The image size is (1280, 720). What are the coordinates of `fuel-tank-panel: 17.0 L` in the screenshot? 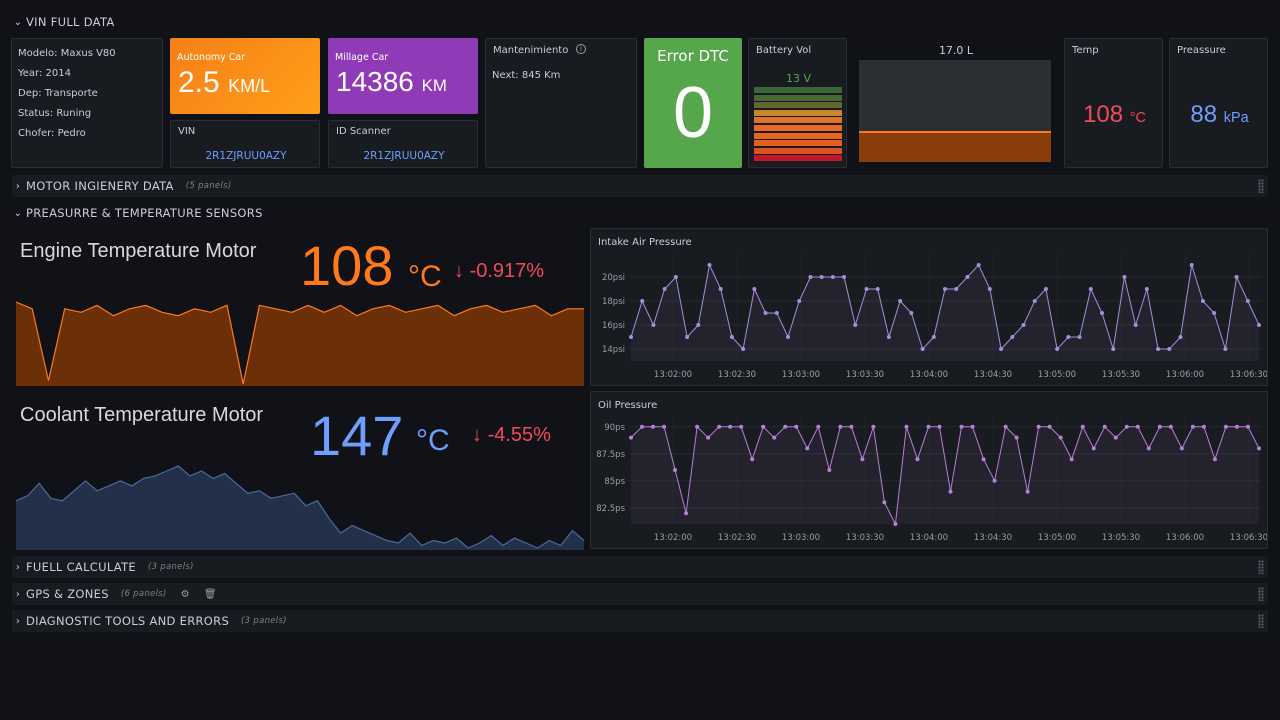 It's located at (956, 103).